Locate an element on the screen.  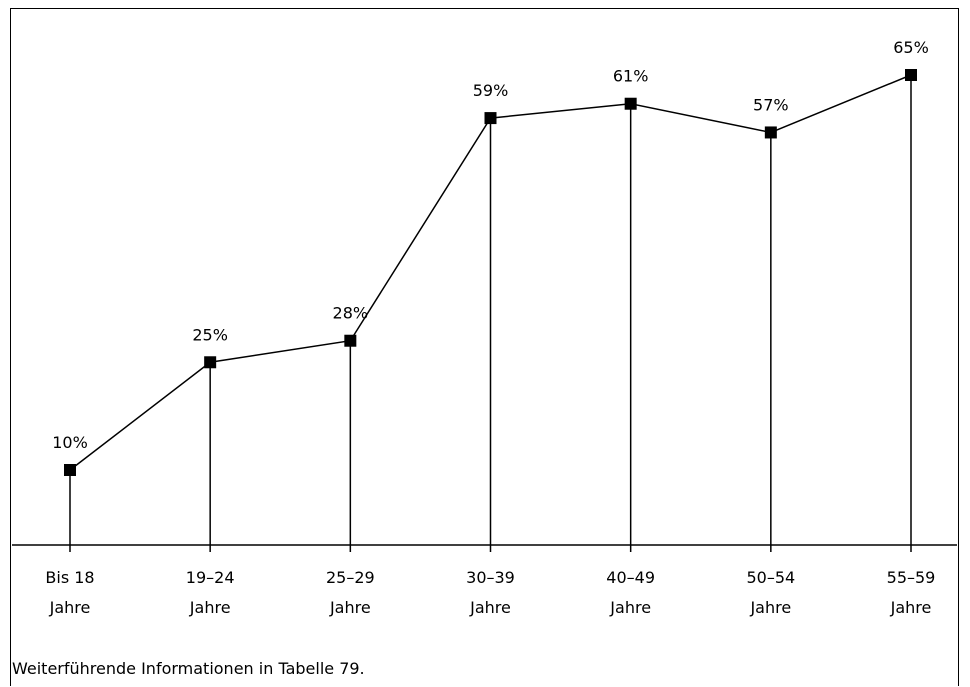
data-label: 59% is located at coordinates (491, 90).